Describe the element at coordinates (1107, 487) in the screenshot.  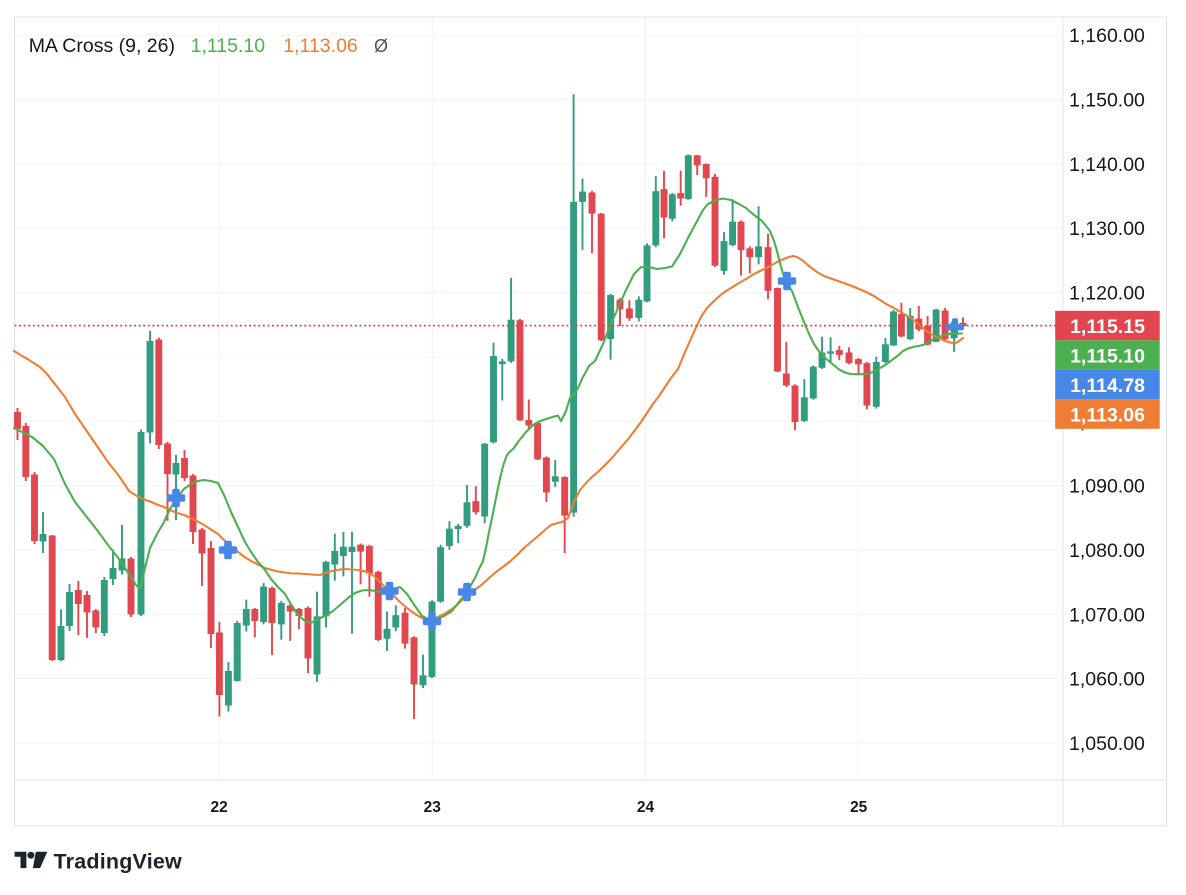
I see `svg-text: 1,090.00` at that location.